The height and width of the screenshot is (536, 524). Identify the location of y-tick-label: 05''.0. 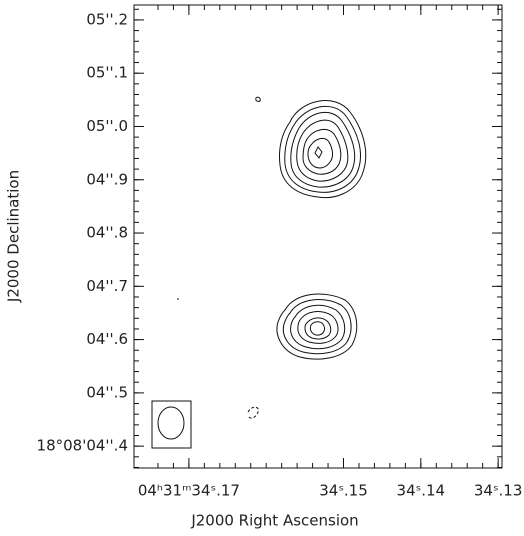
(107, 126).